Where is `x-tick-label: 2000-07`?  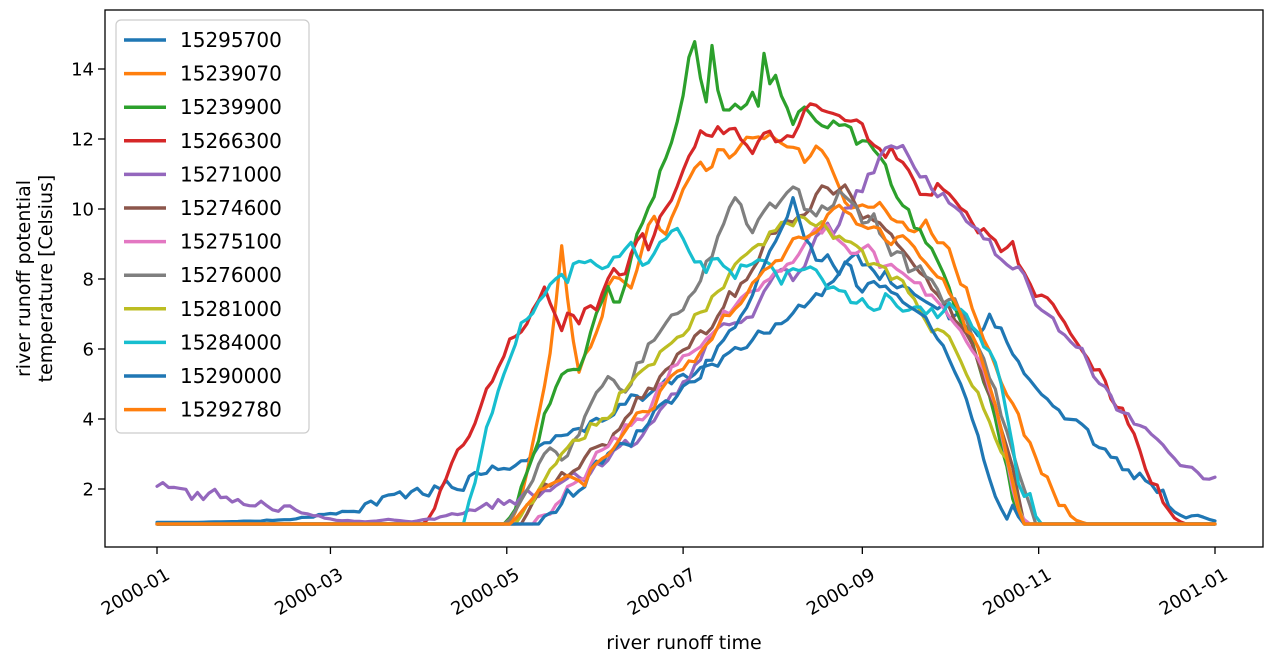 x-tick-label: 2000-07 is located at coordinates (662, 592).